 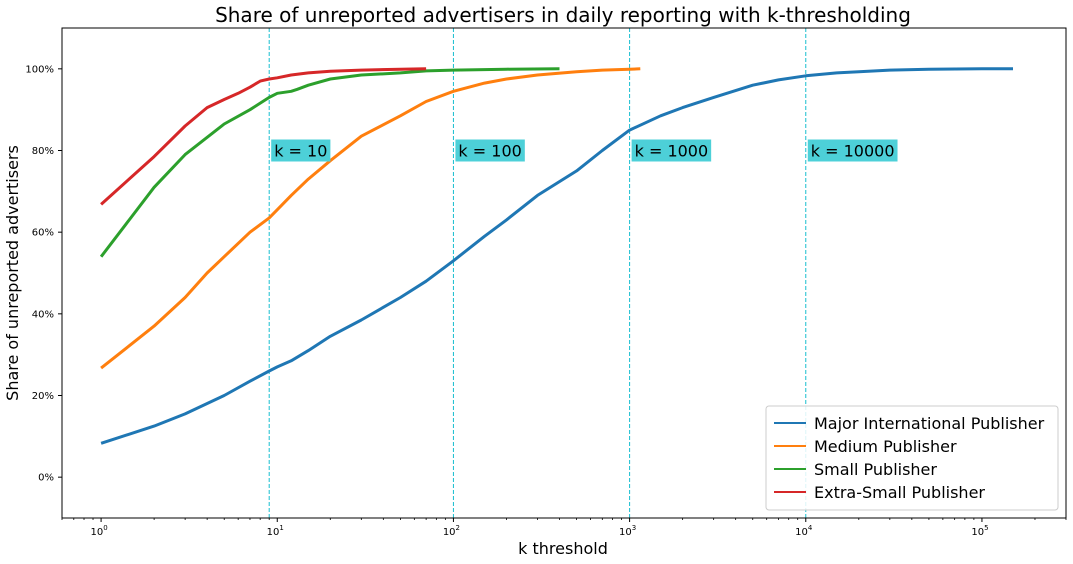 I want to click on x-axis-label: k threshold, so click(x=563, y=548).